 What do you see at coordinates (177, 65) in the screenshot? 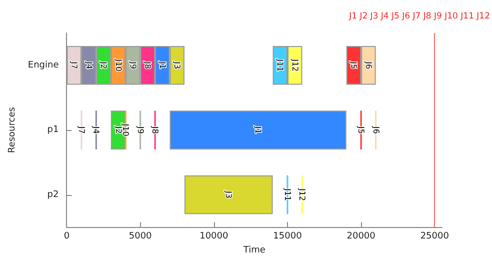
I see `series-label: J3` at bounding box center [177, 65].